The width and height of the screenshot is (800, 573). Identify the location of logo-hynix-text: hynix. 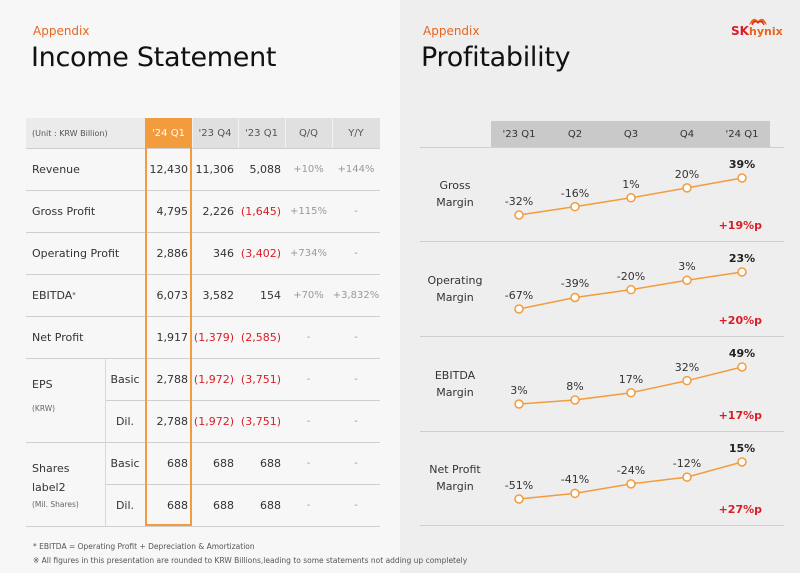
(766, 31).